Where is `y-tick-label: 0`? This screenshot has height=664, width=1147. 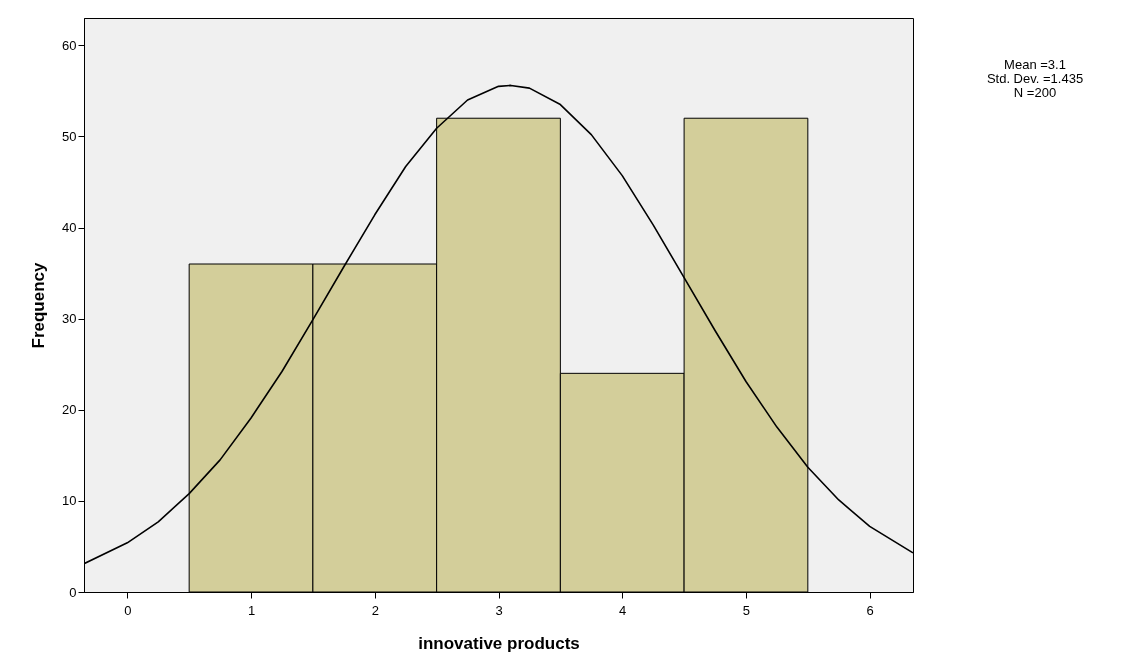 y-tick-label: 0 is located at coordinates (73, 592).